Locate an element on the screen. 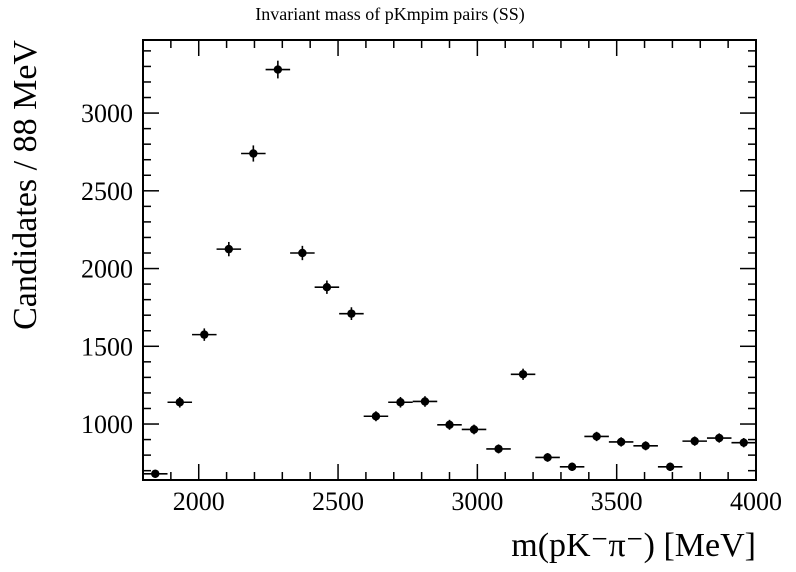 This screenshot has width=796, height=572. chart-title: Invariant mass of pKmpim pairs (SS) is located at coordinates (389, 14).